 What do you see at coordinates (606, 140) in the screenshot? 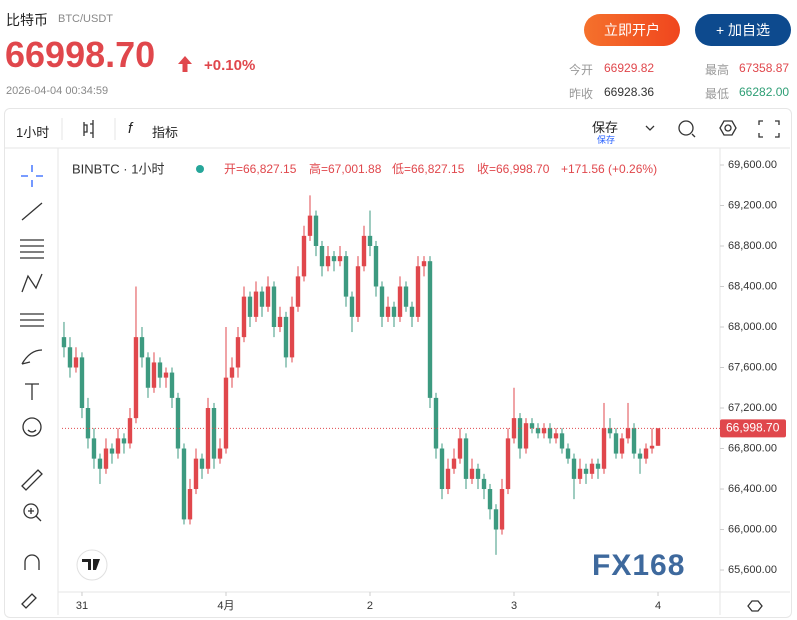
I see `save-sub: 保存` at bounding box center [606, 140].